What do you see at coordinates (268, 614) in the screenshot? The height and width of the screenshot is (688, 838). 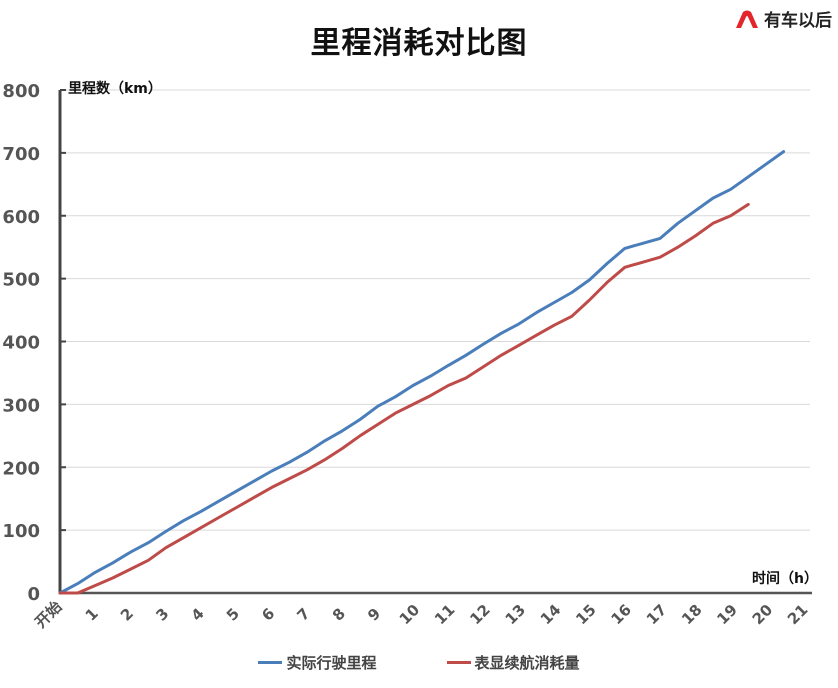 I see `x-tick-label: 6` at bounding box center [268, 614].